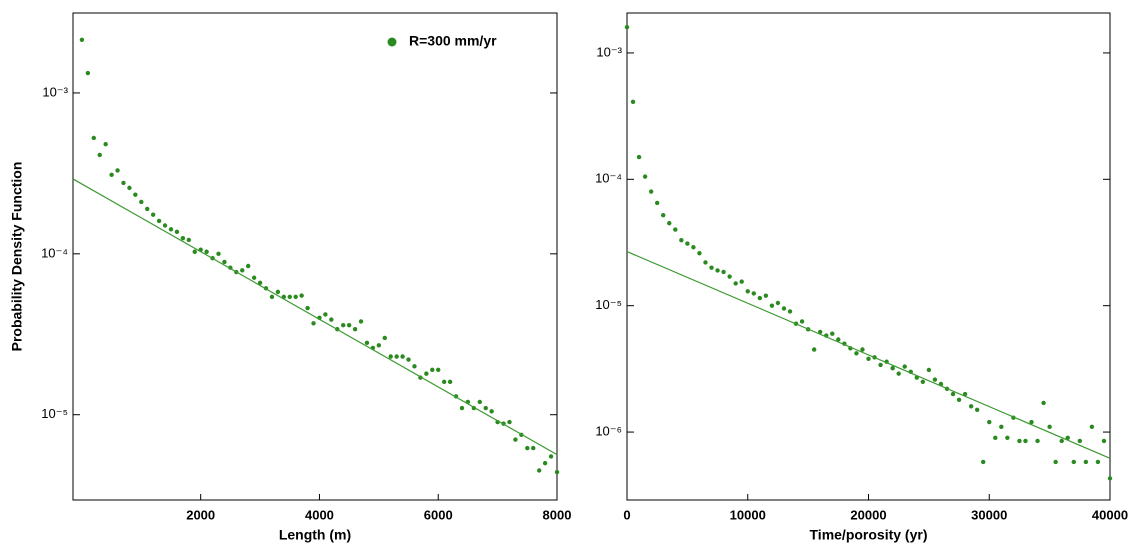 The width and height of the screenshot is (1135, 546). Describe the element at coordinates (315, 535) in the screenshot. I see `x-axis-label: Length (m)` at that location.